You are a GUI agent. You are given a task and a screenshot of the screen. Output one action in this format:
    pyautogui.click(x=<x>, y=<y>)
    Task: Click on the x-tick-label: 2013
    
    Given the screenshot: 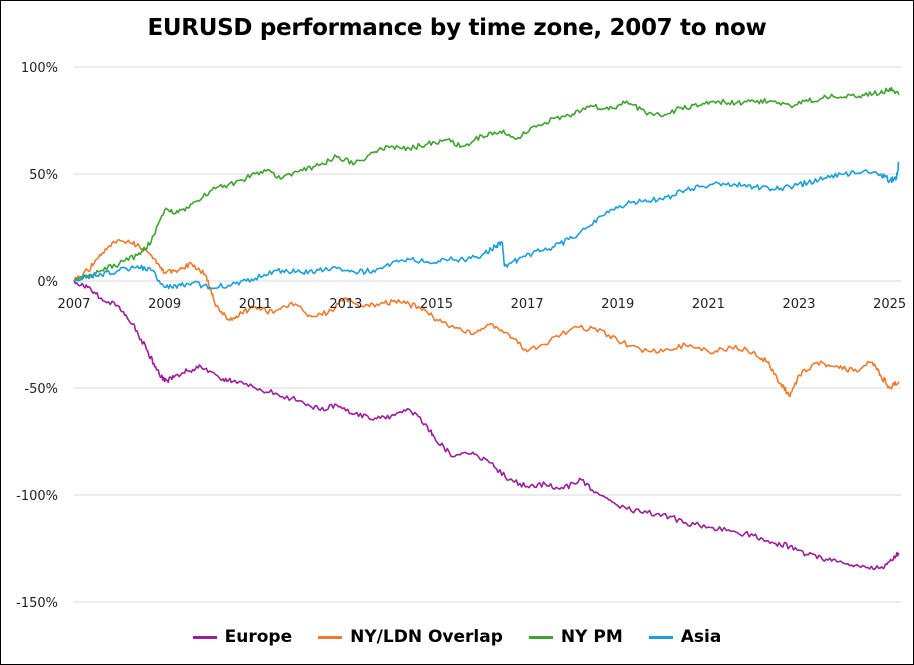 What is the action you would take?
    pyautogui.click(x=345, y=304)
    